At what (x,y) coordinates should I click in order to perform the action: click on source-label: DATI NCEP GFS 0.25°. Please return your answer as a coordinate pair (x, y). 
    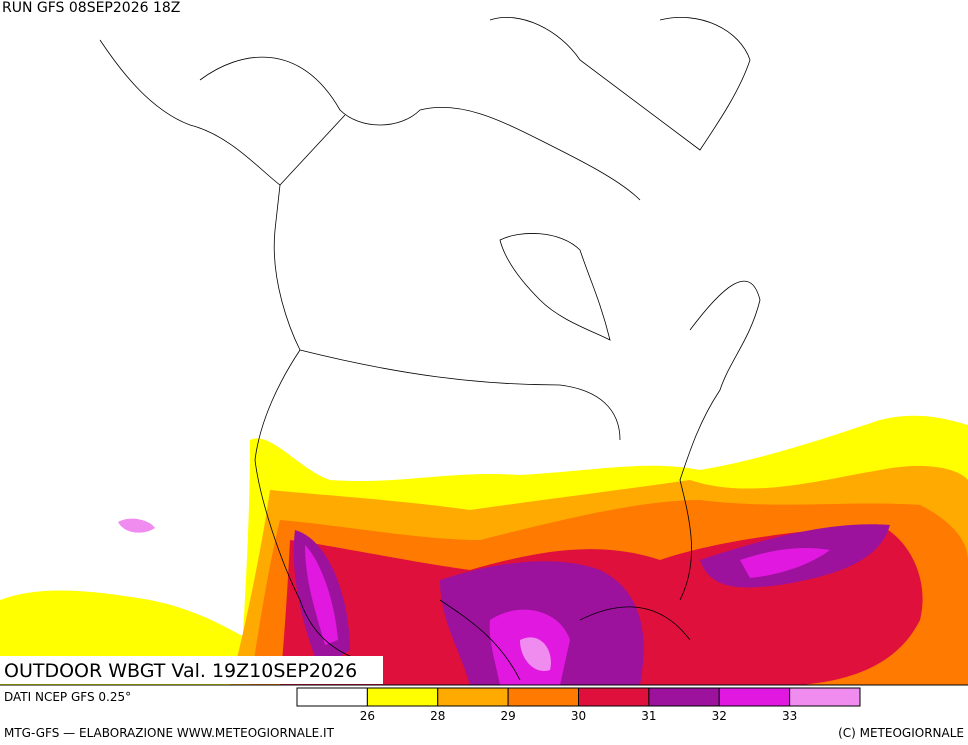
    Looking at the image, I should click on (67, 697).